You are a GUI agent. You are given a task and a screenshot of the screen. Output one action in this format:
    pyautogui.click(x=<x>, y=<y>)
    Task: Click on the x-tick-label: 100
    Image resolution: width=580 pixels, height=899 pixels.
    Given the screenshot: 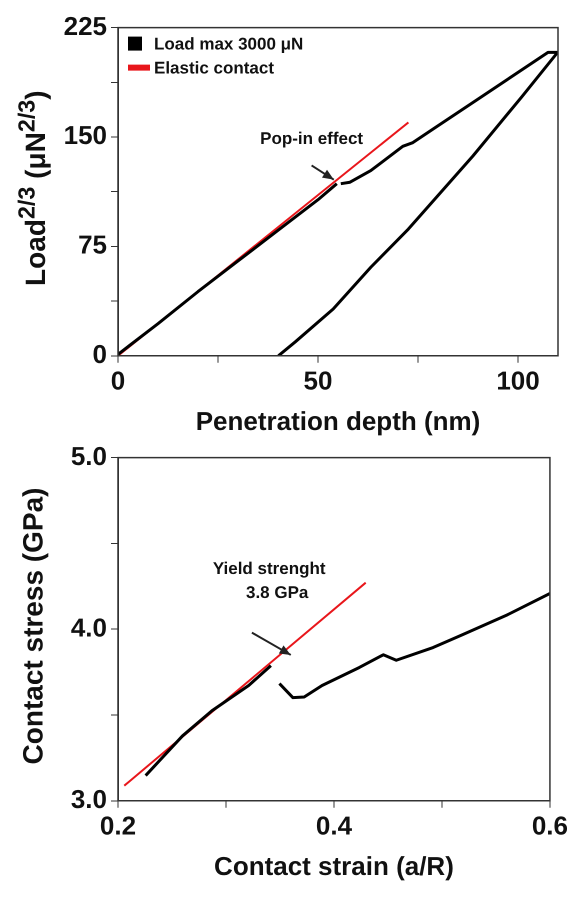 What is the action you would take?
    pyautogui.click(x=518, y=381)
    